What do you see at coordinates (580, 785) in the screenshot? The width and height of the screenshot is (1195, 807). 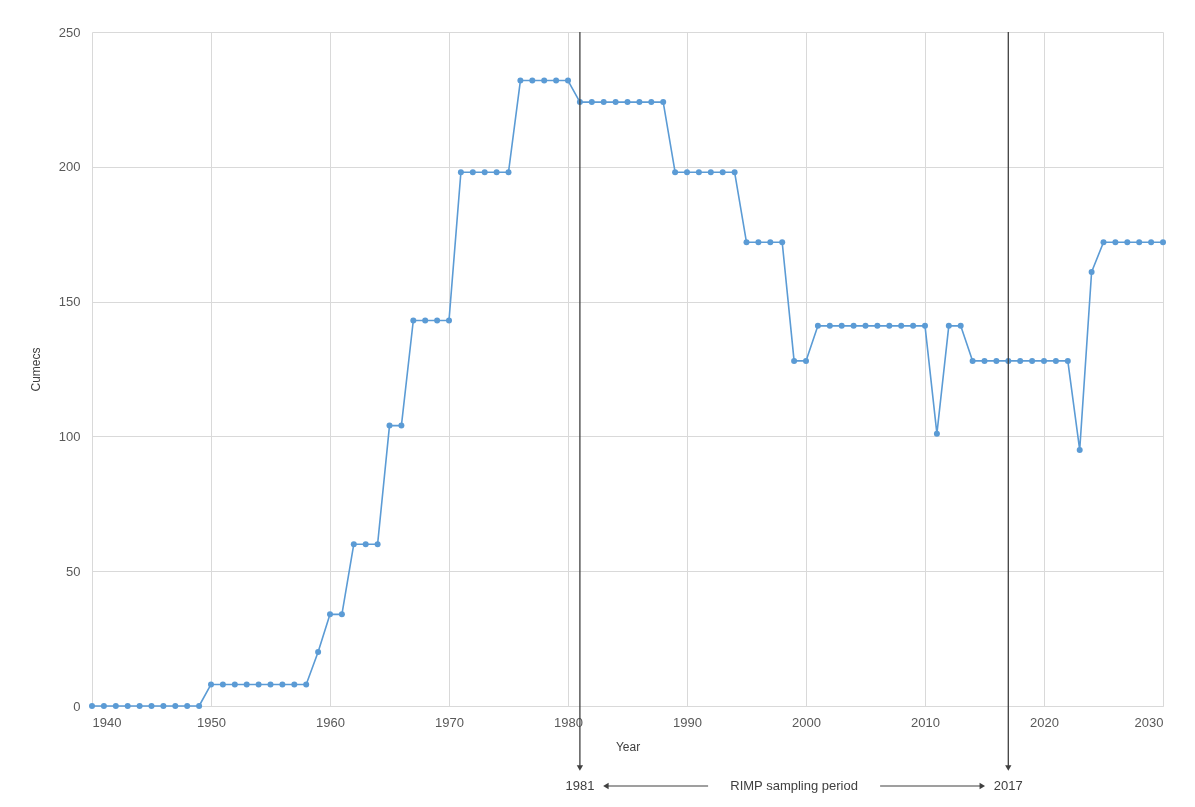 I see `ref-line-label: 1981` at bounding box center [580, 785].